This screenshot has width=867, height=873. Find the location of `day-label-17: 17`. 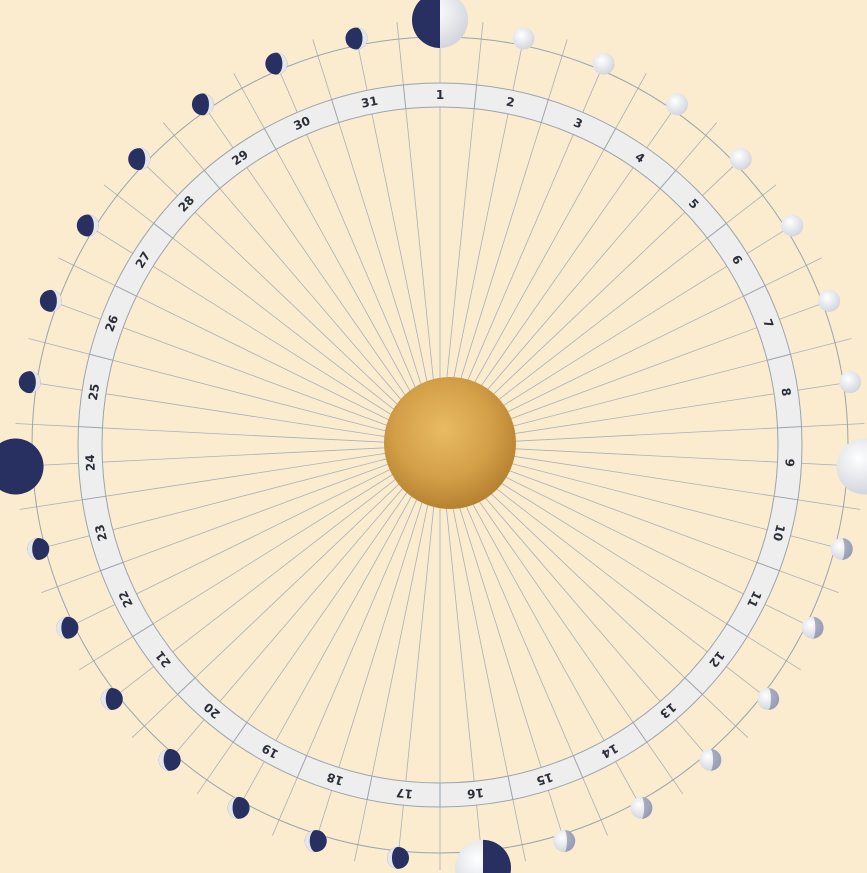

day-label-17: 17 is located at coordinates (405, 793).